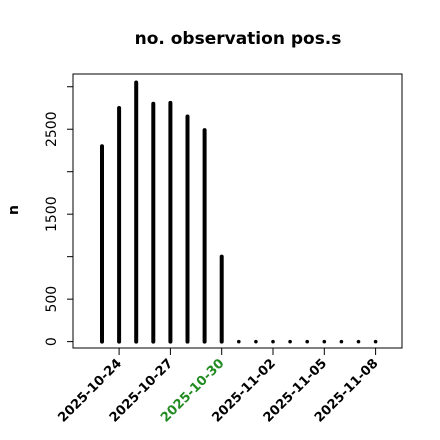 Image resolution: width=440 pixels, height=440 pixels. Describe the element at coordinates (52, 341) in the screenshot. I see `y-tick-label: 0` at that location.